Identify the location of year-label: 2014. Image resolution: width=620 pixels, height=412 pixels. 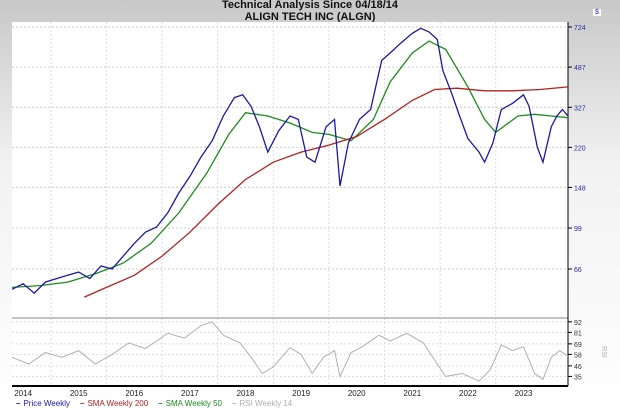
(23, 393).